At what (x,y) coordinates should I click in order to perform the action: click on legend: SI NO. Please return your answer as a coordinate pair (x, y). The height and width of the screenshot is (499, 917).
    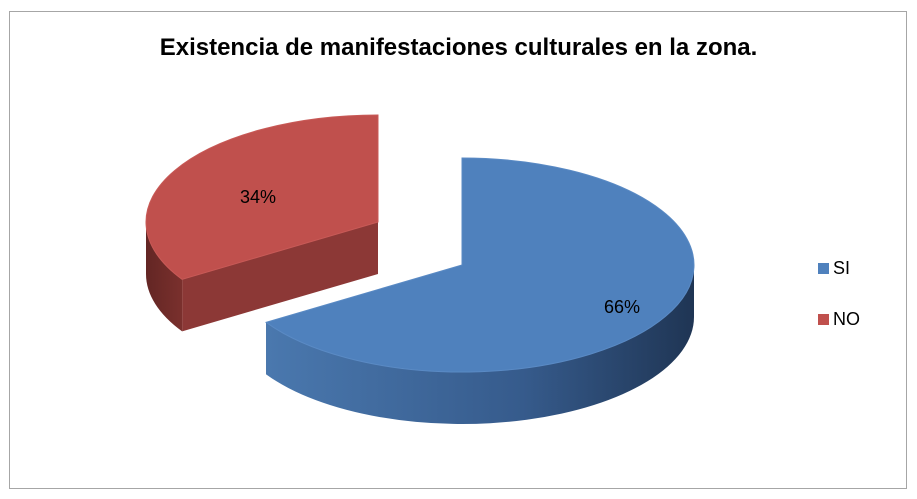
    Looking at the image, I should click on (839, 309).